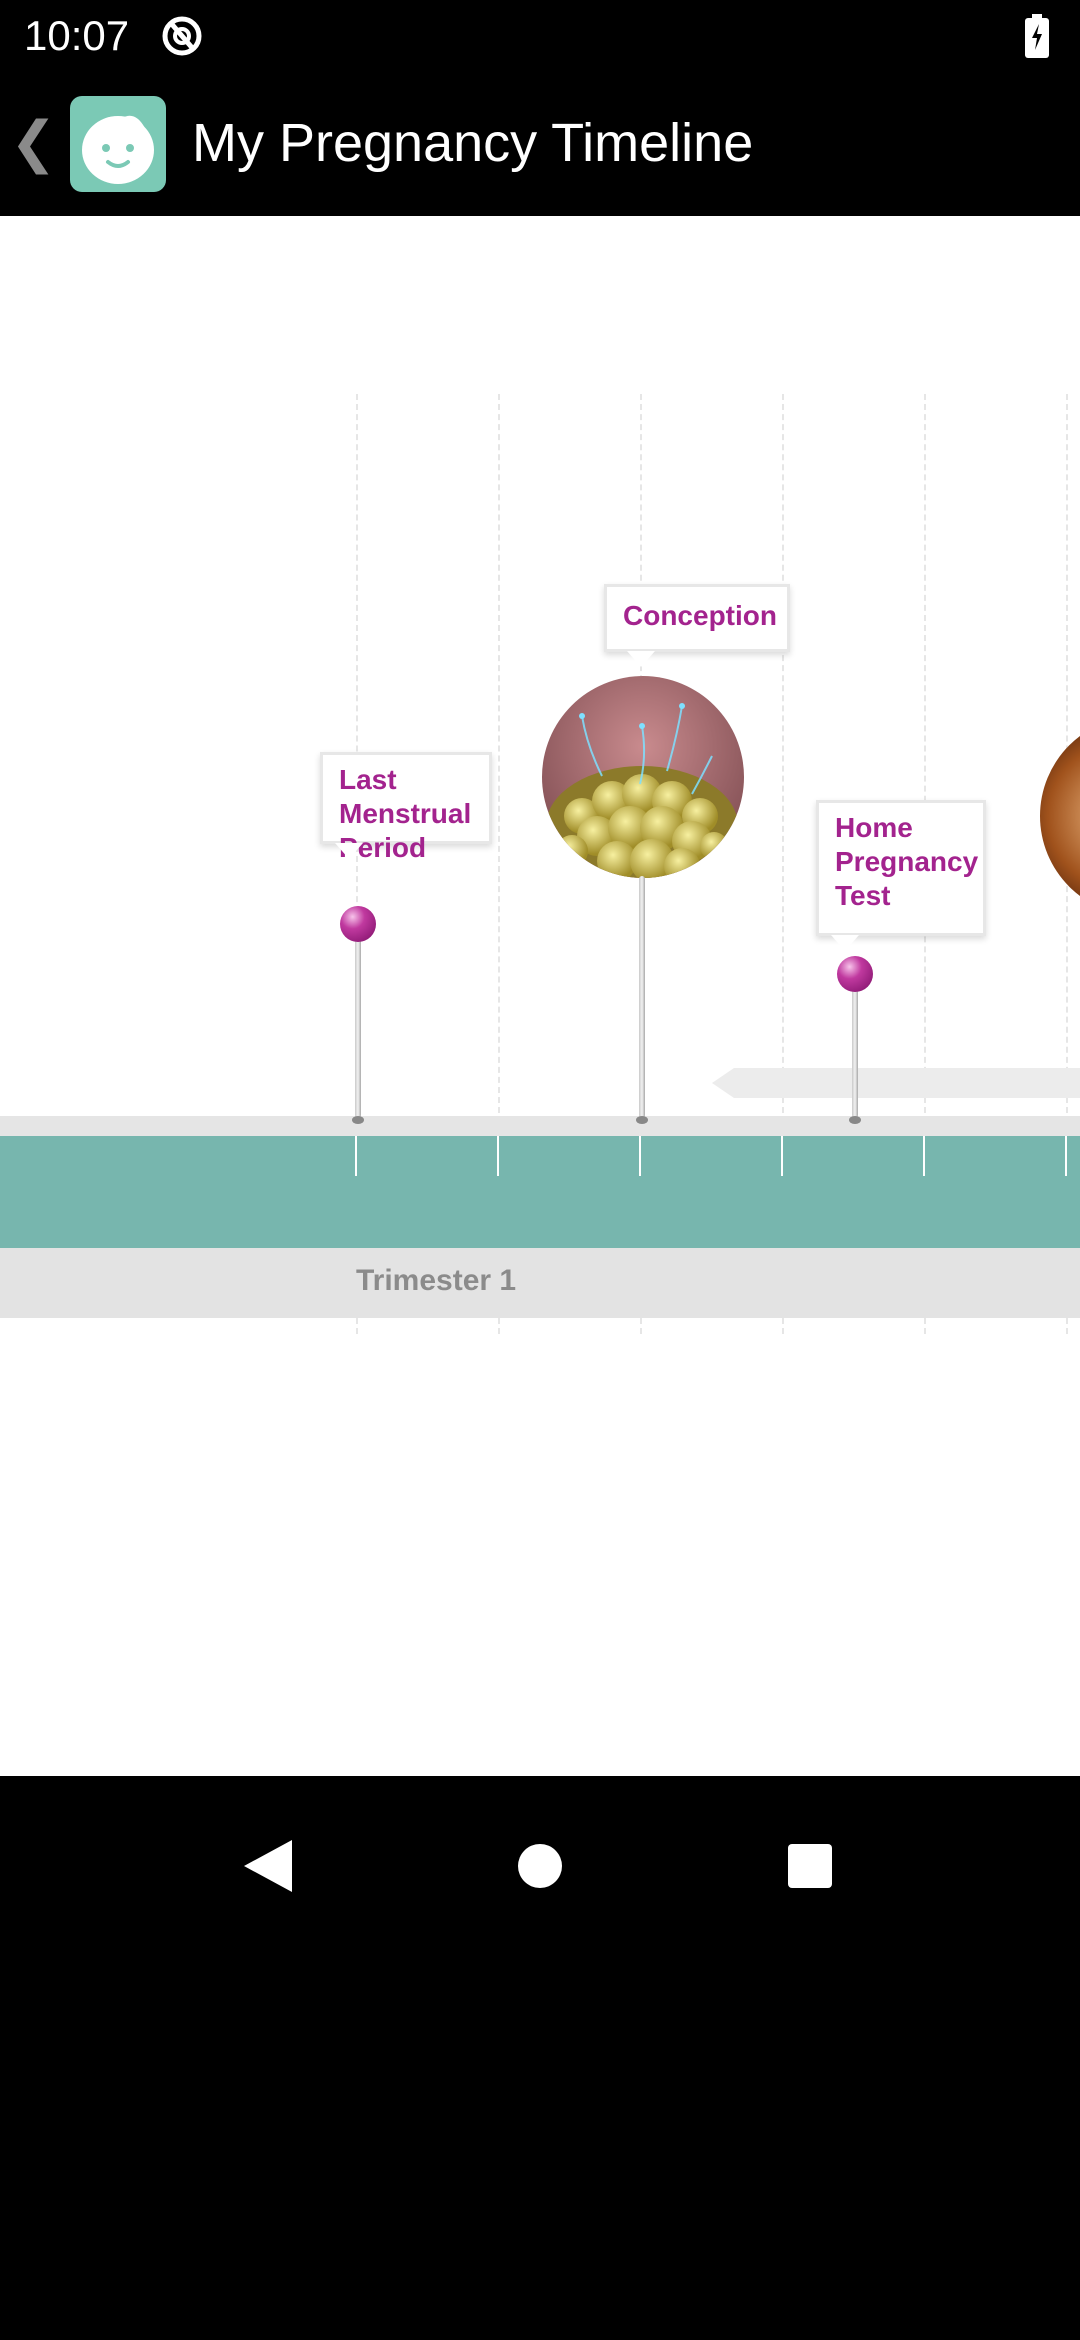 This screenshot has width=1080, height=2340. What do you see at coordinates (700, 615) in the screenshot?
I see `event-label: Conception` at bounding box center [700, 615].